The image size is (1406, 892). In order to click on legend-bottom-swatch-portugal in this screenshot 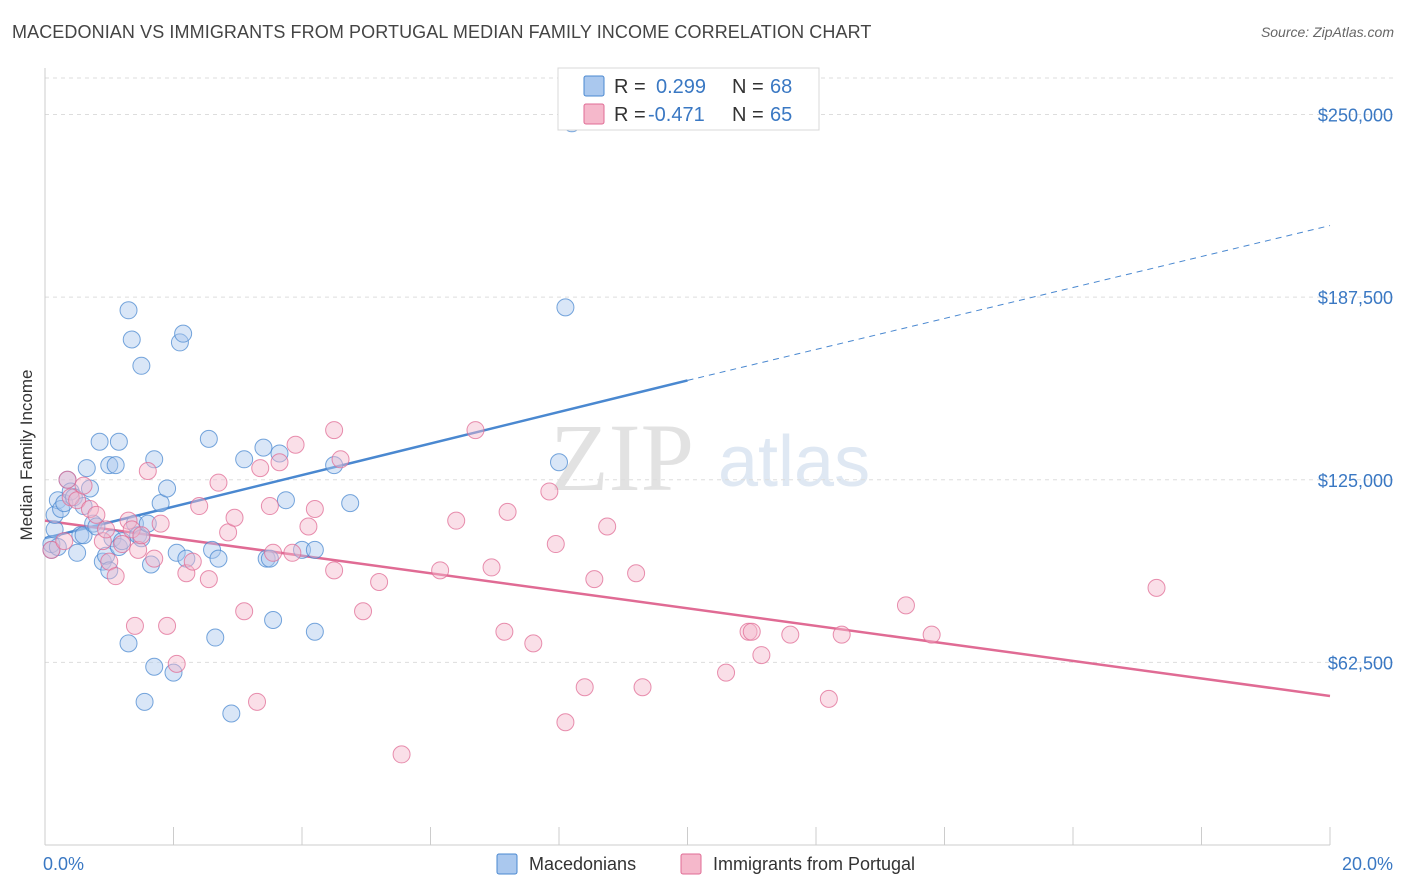, I will do `click(691, 864)`.